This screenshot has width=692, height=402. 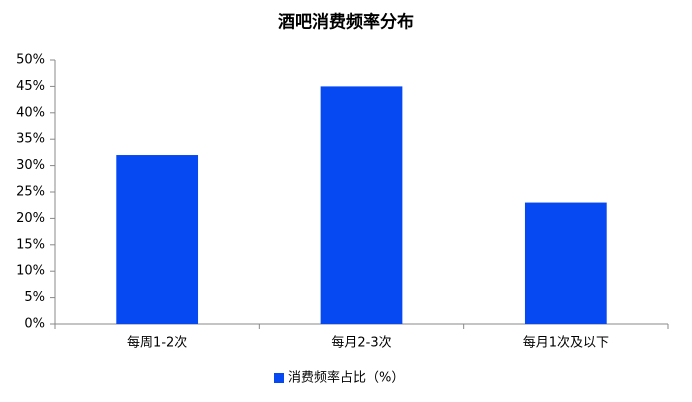 I want to click on y-tick-label: 50%, so click(x=30, y=60).